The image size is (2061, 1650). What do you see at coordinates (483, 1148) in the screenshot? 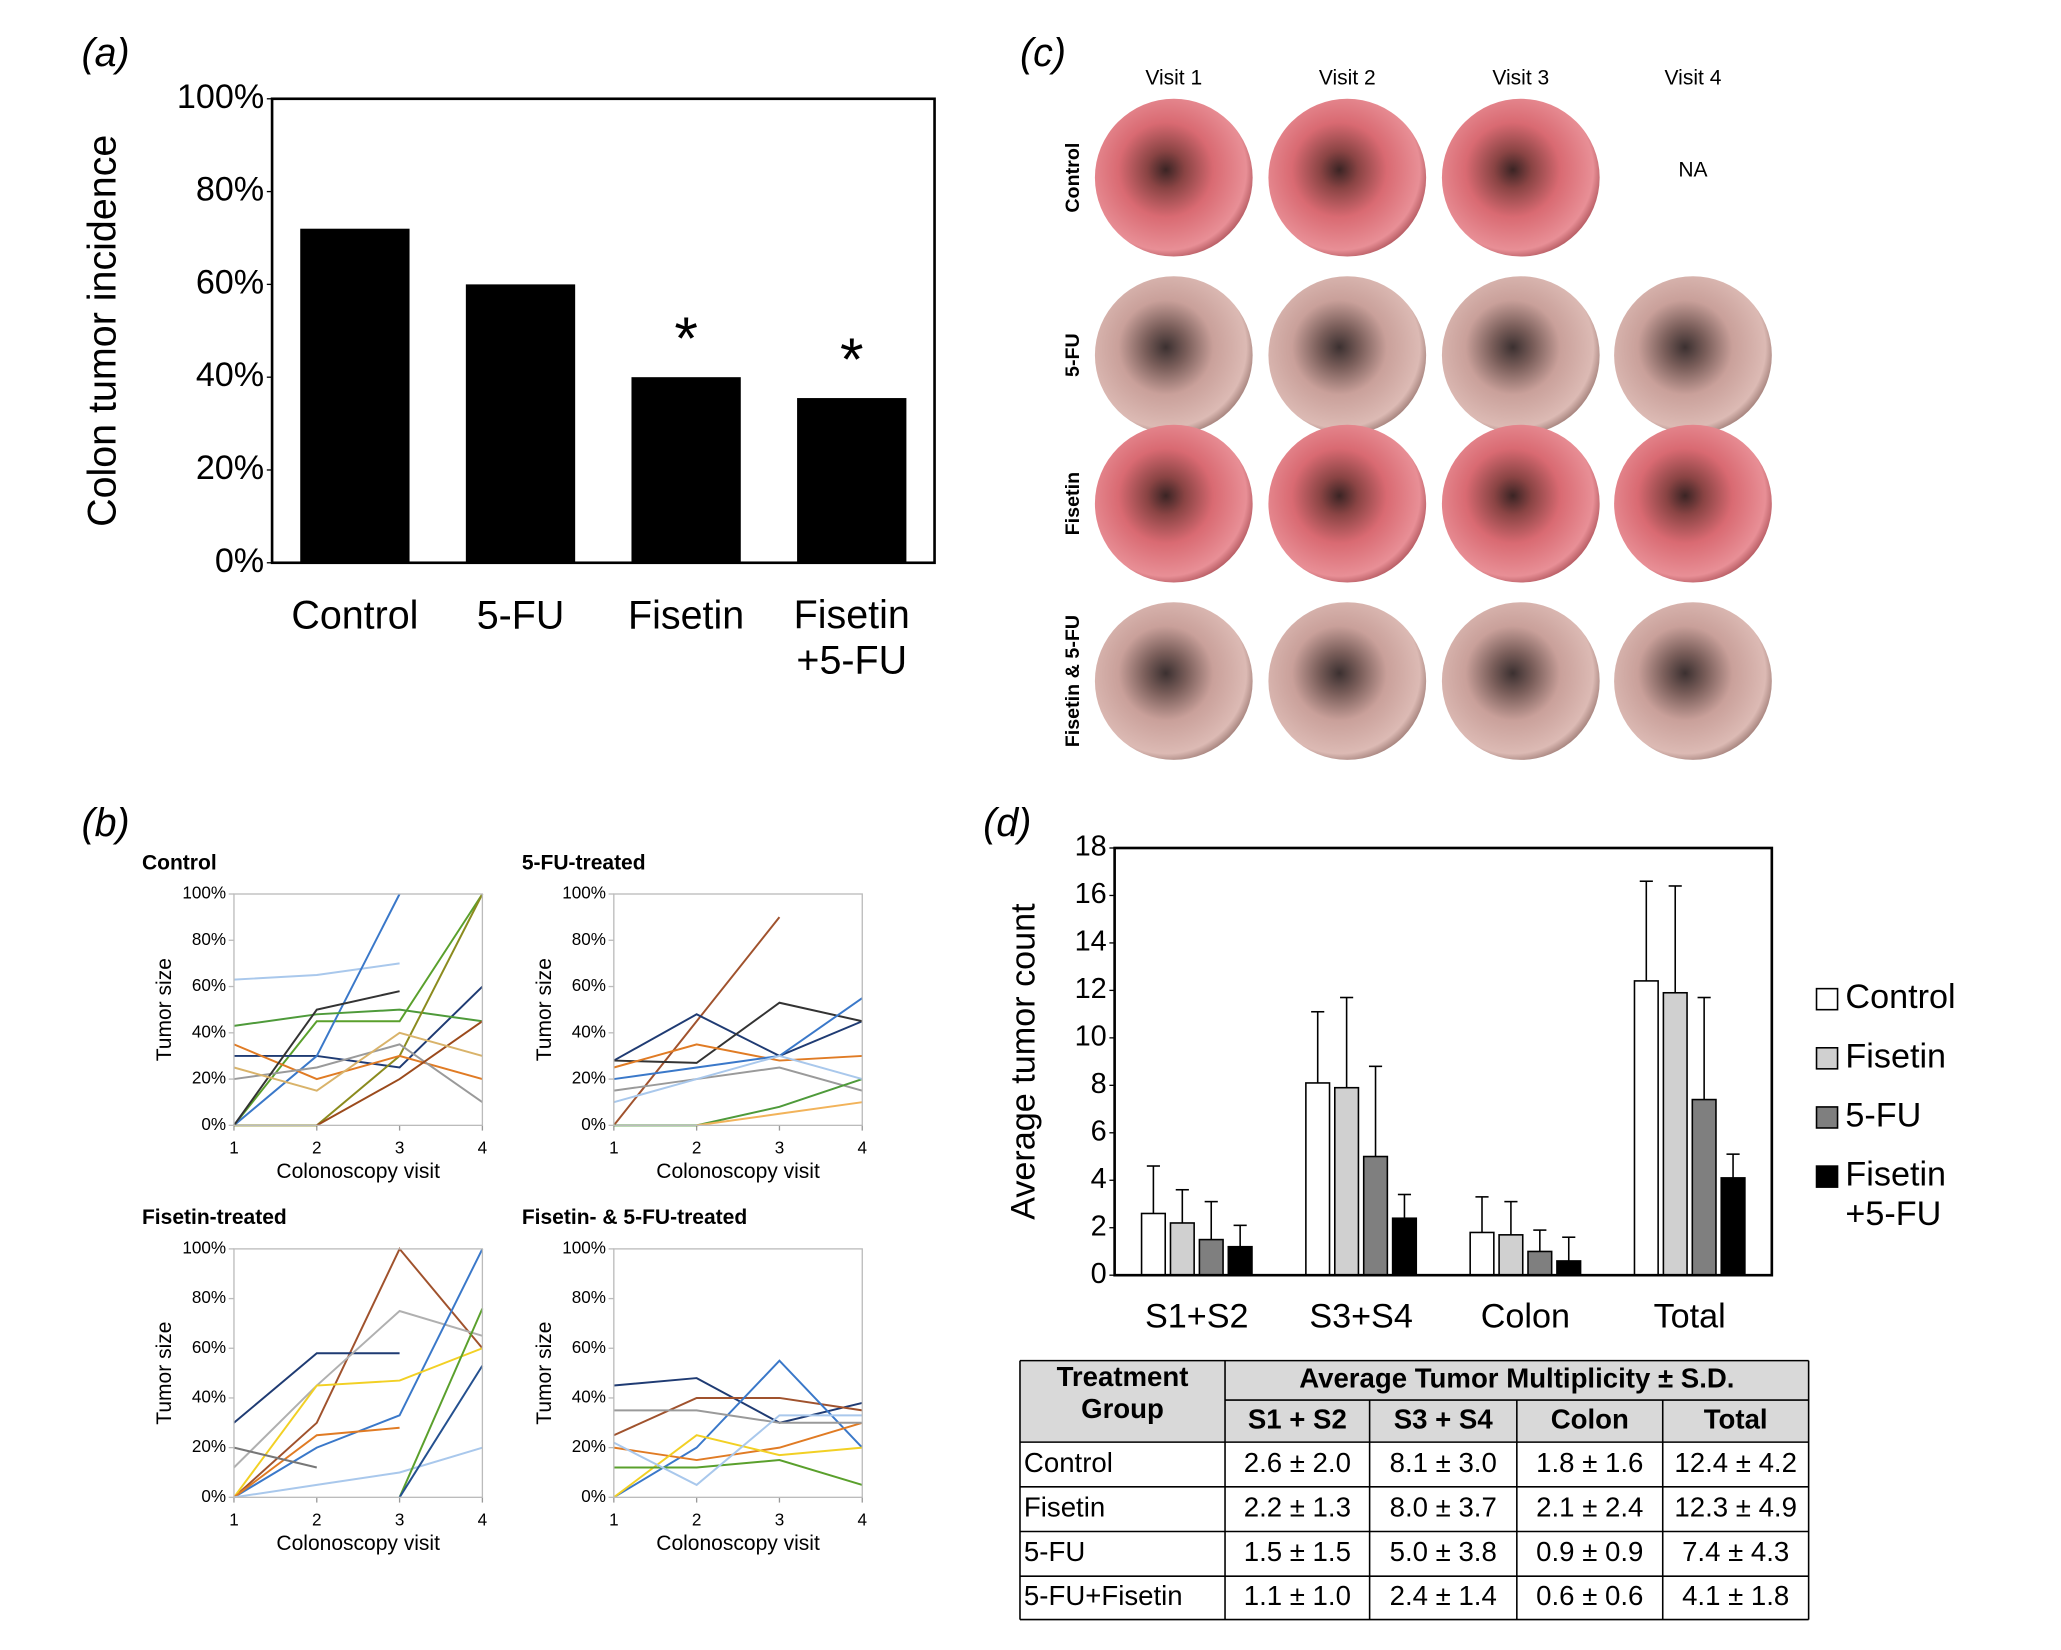
I see `x-tick-label: 4` at bounding box center [483, 1148].